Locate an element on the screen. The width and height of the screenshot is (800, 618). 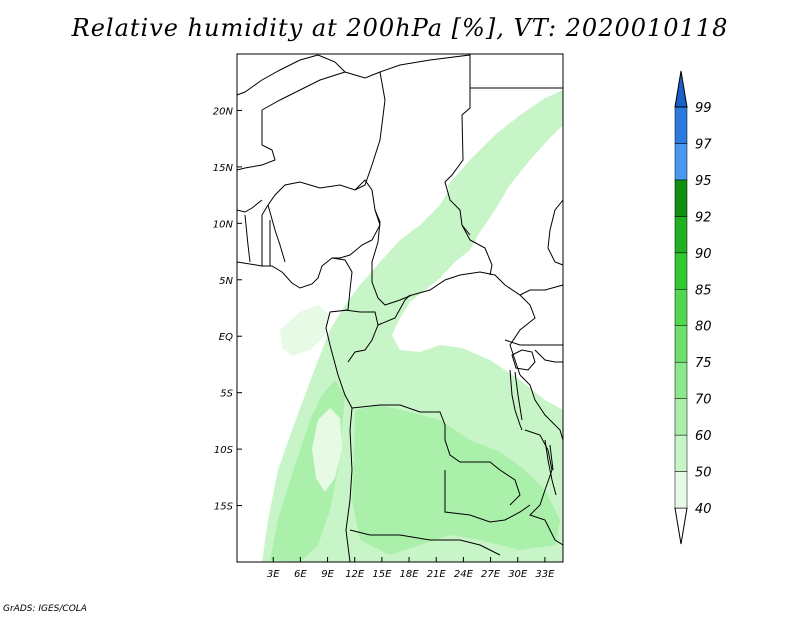
border-northeast is located at coordinates (517, 176).